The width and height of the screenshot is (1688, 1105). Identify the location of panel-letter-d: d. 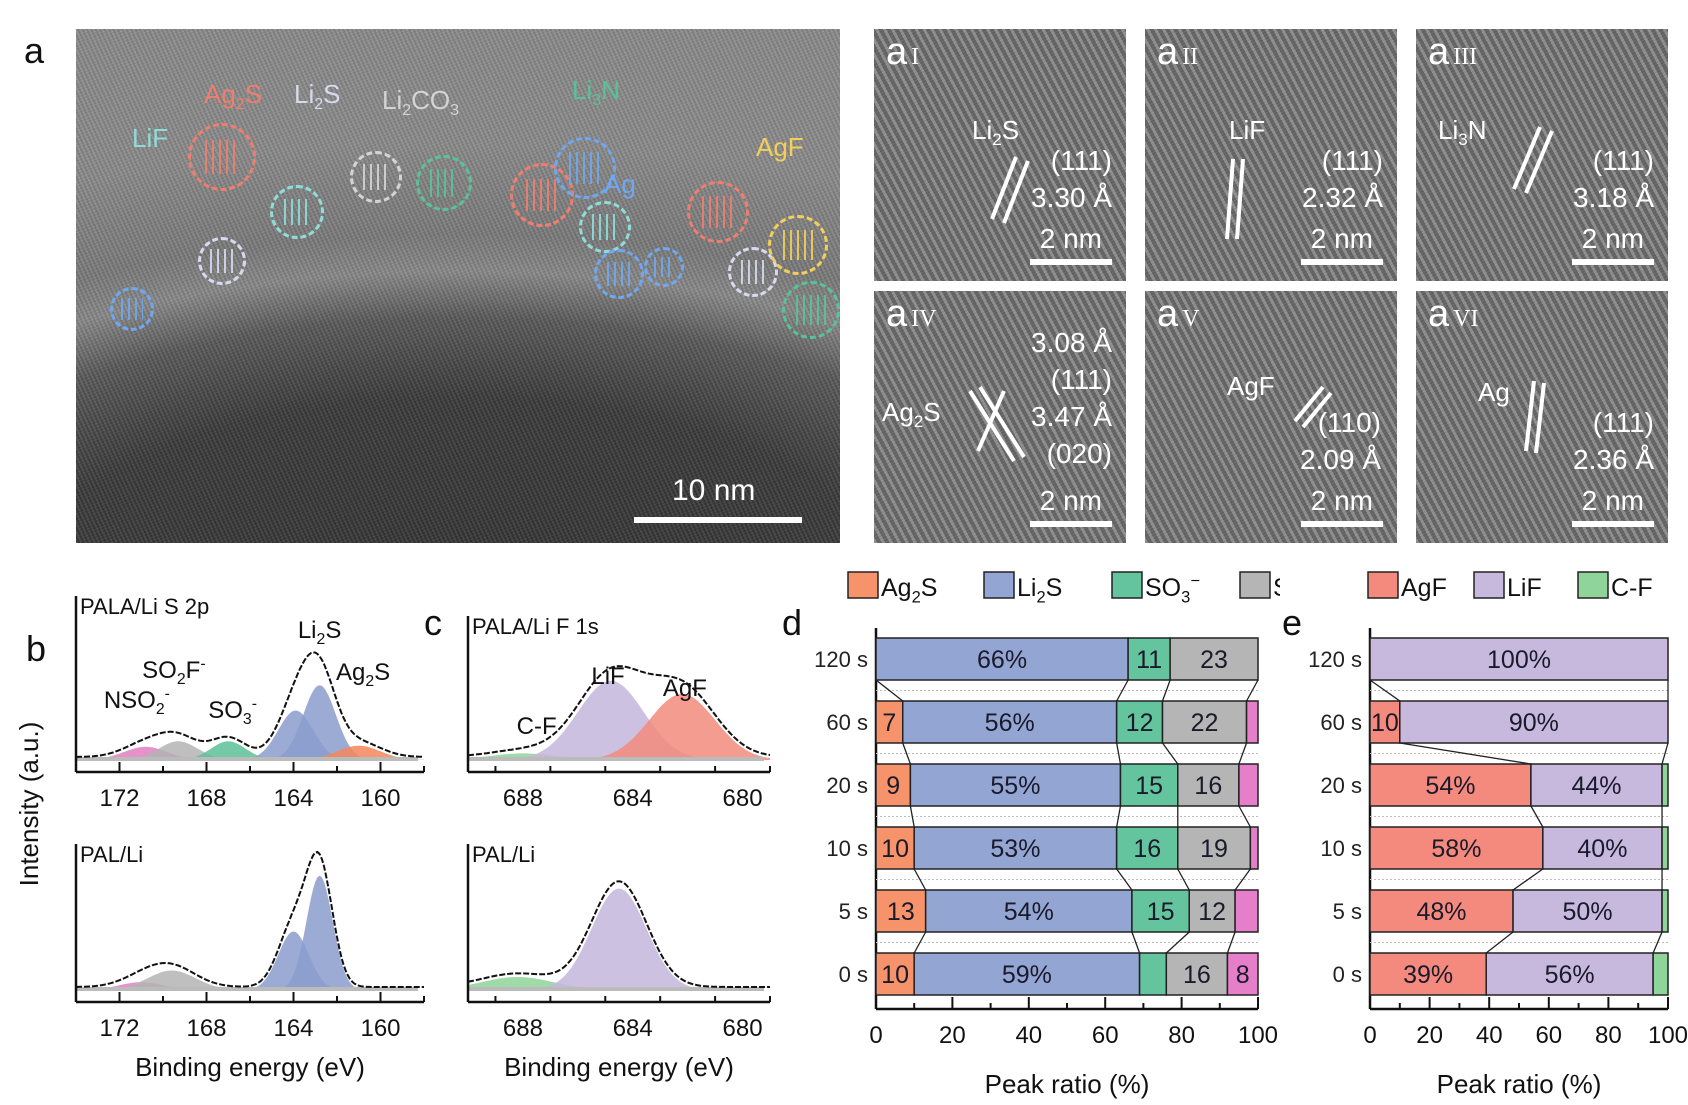
(792, 622).